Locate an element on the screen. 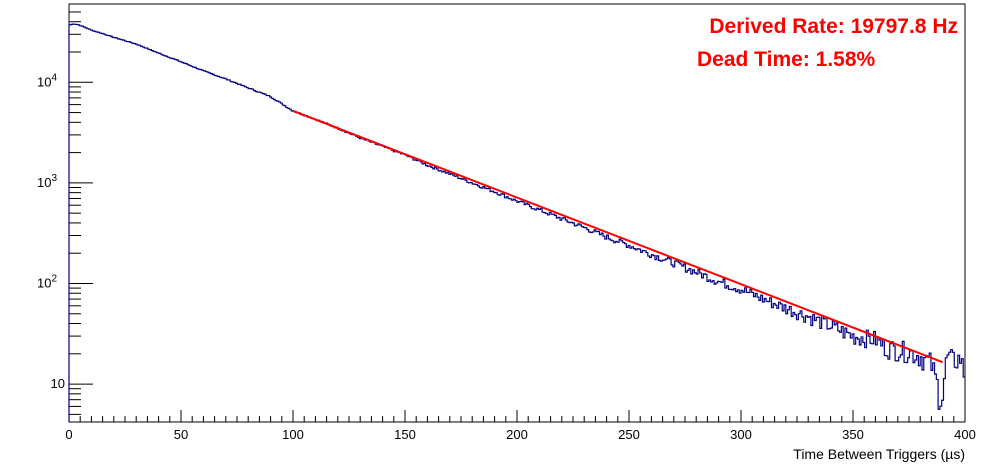 This screenshot has width=996, height=472. x-tick-label: 200 is located at coordinates (517, 434).